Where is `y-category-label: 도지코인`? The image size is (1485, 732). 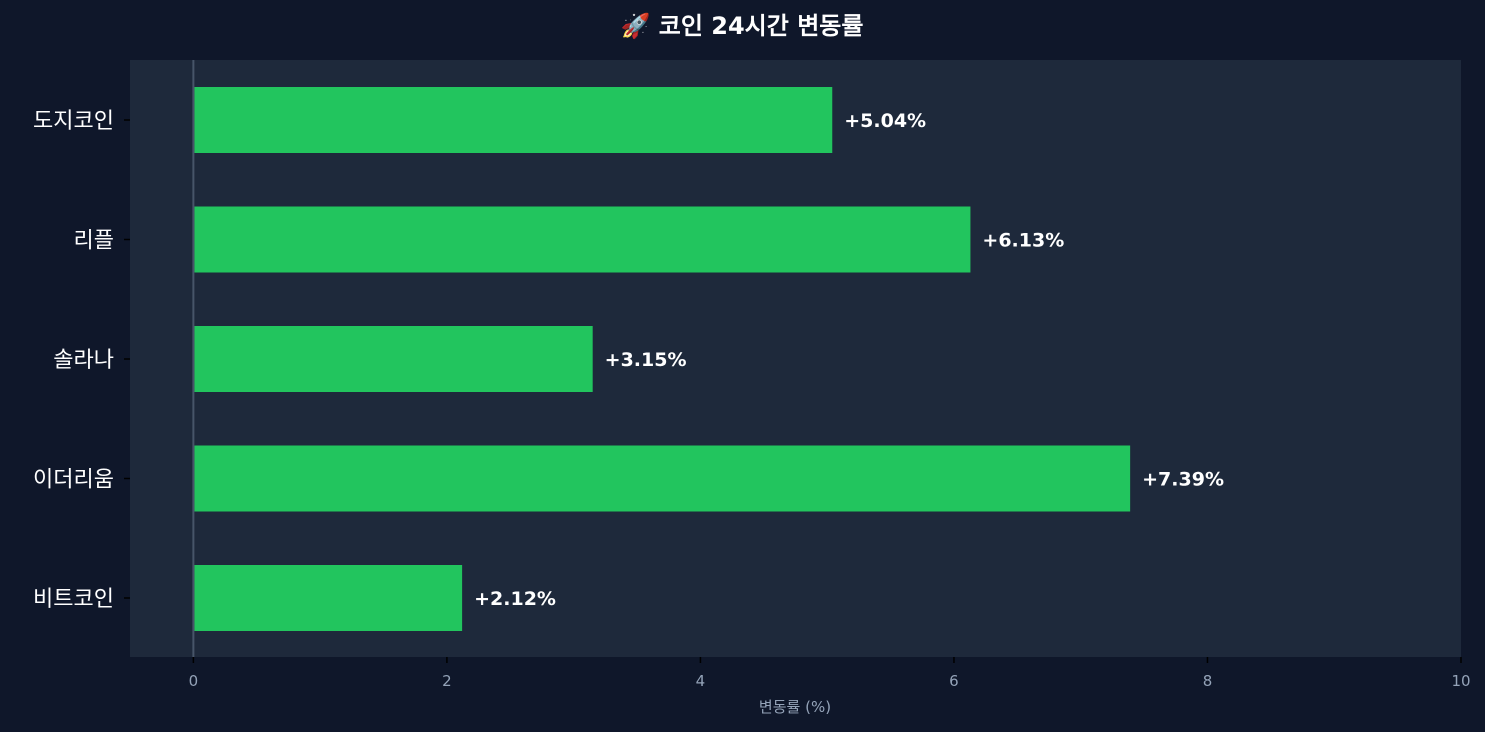
y-category-label: 도지코인 is located at coordinates (73, 121).